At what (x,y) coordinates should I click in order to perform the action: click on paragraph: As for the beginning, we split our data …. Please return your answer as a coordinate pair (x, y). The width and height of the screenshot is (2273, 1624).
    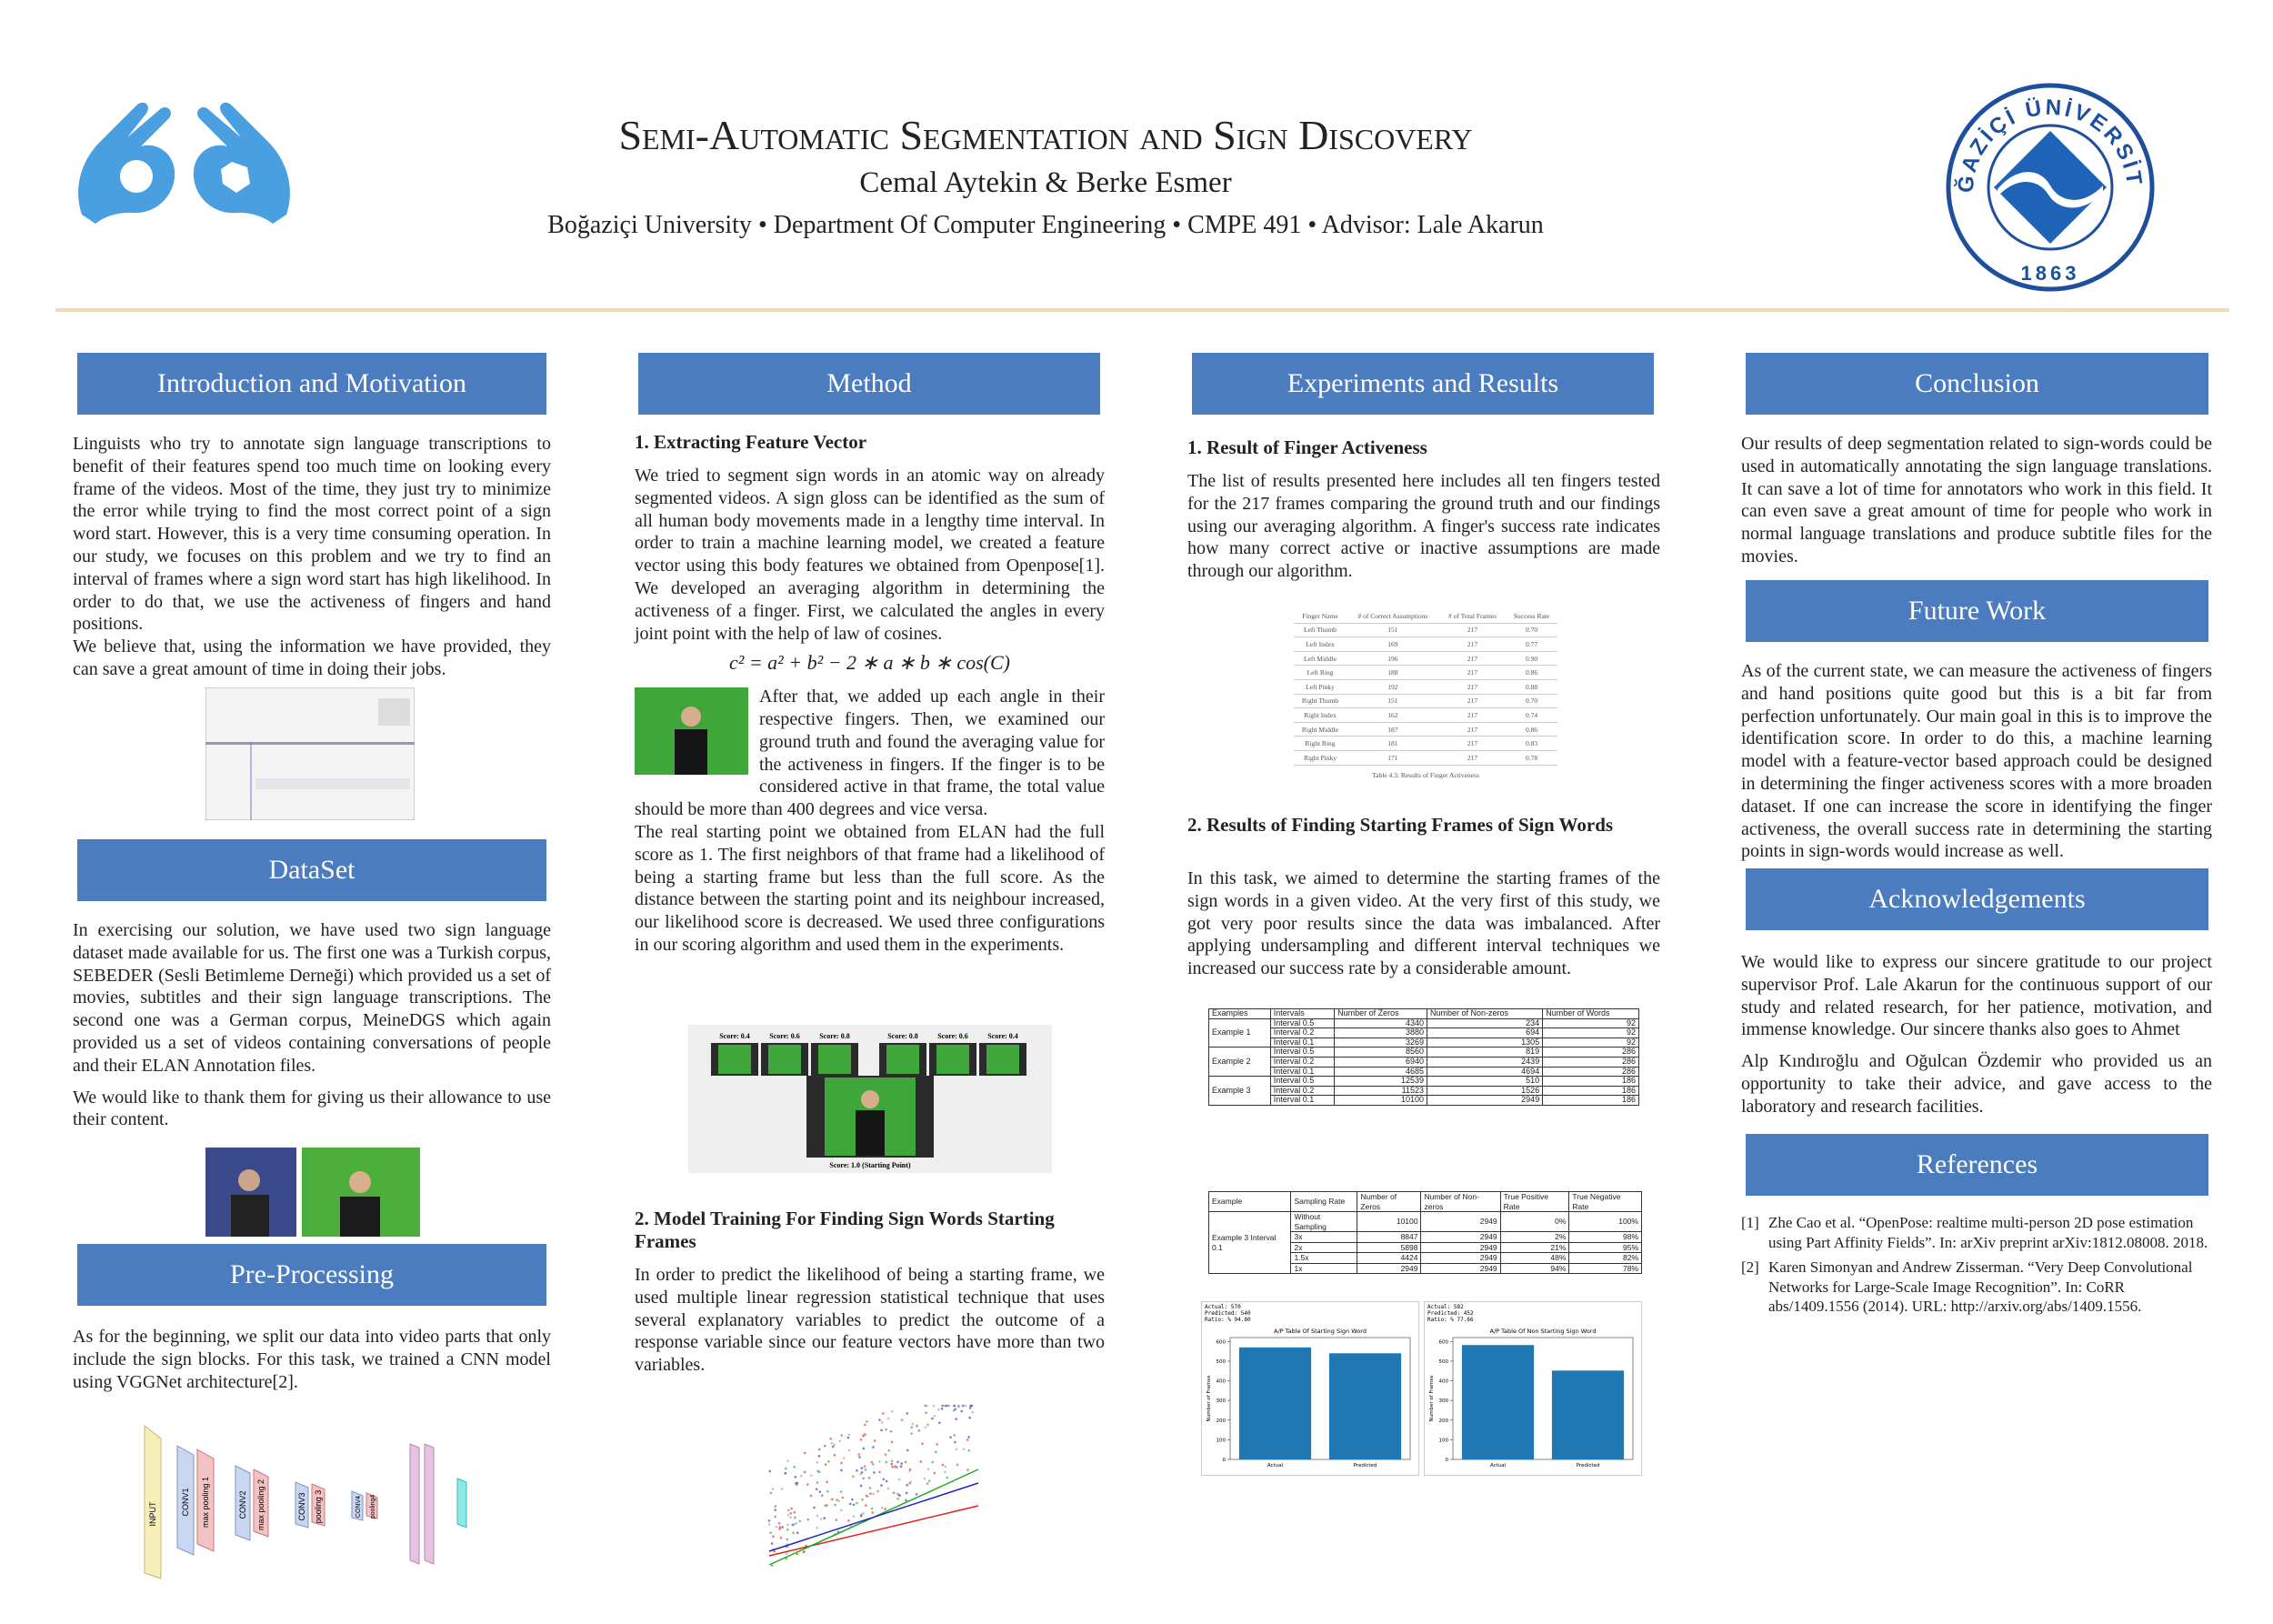
    Looking at the image, I should click on (312, 1359).